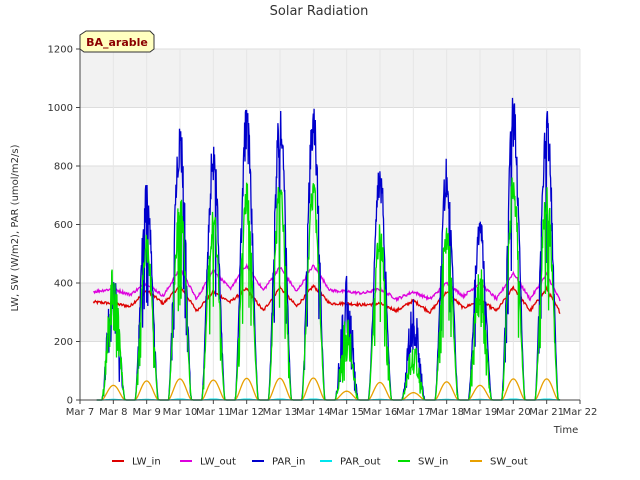  Describe the element at coordinates (113, 412) in the screenshot. I see `x-tick-label: Mar 8` at that location.